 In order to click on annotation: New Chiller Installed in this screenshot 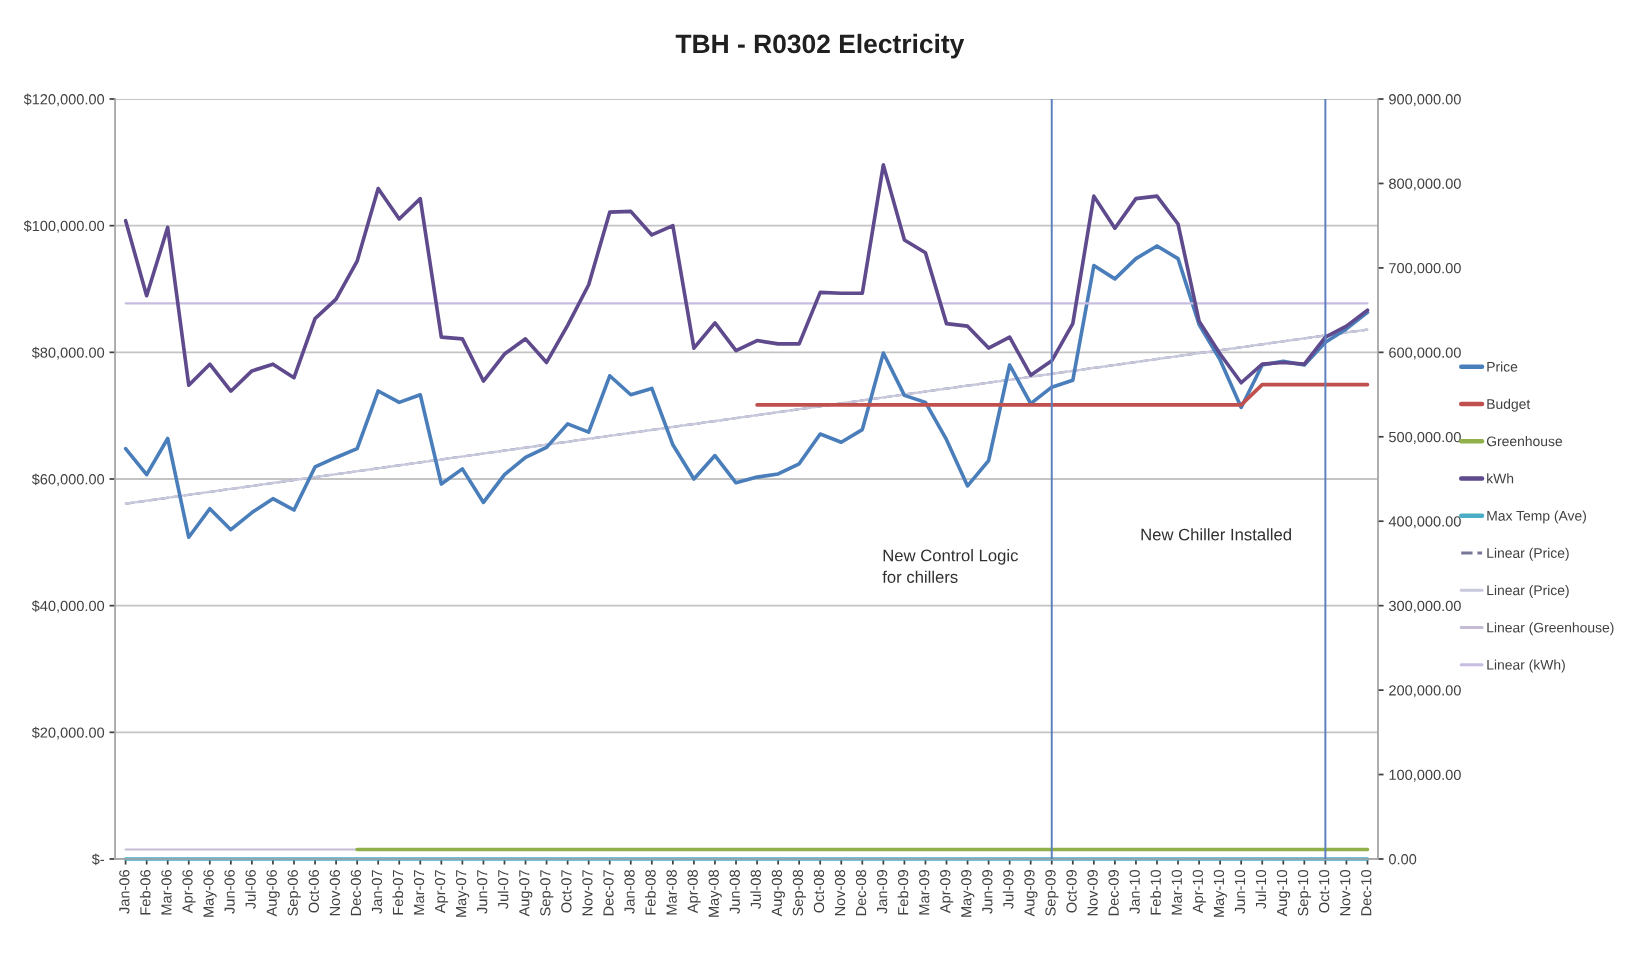, I will do `click(1216, 534)`.